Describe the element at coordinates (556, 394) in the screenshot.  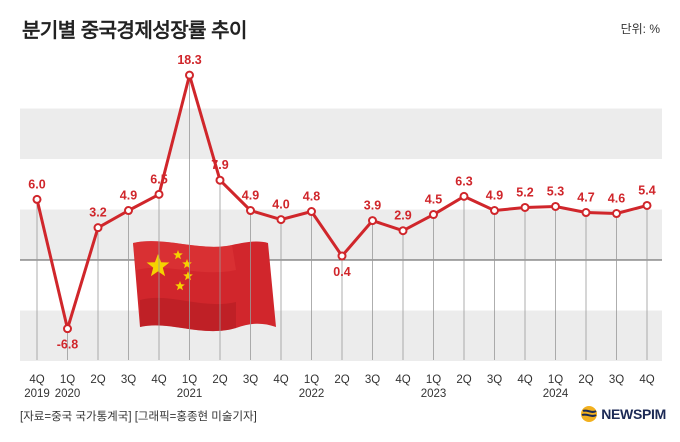
I see `x-year-label: 2024` at that location.